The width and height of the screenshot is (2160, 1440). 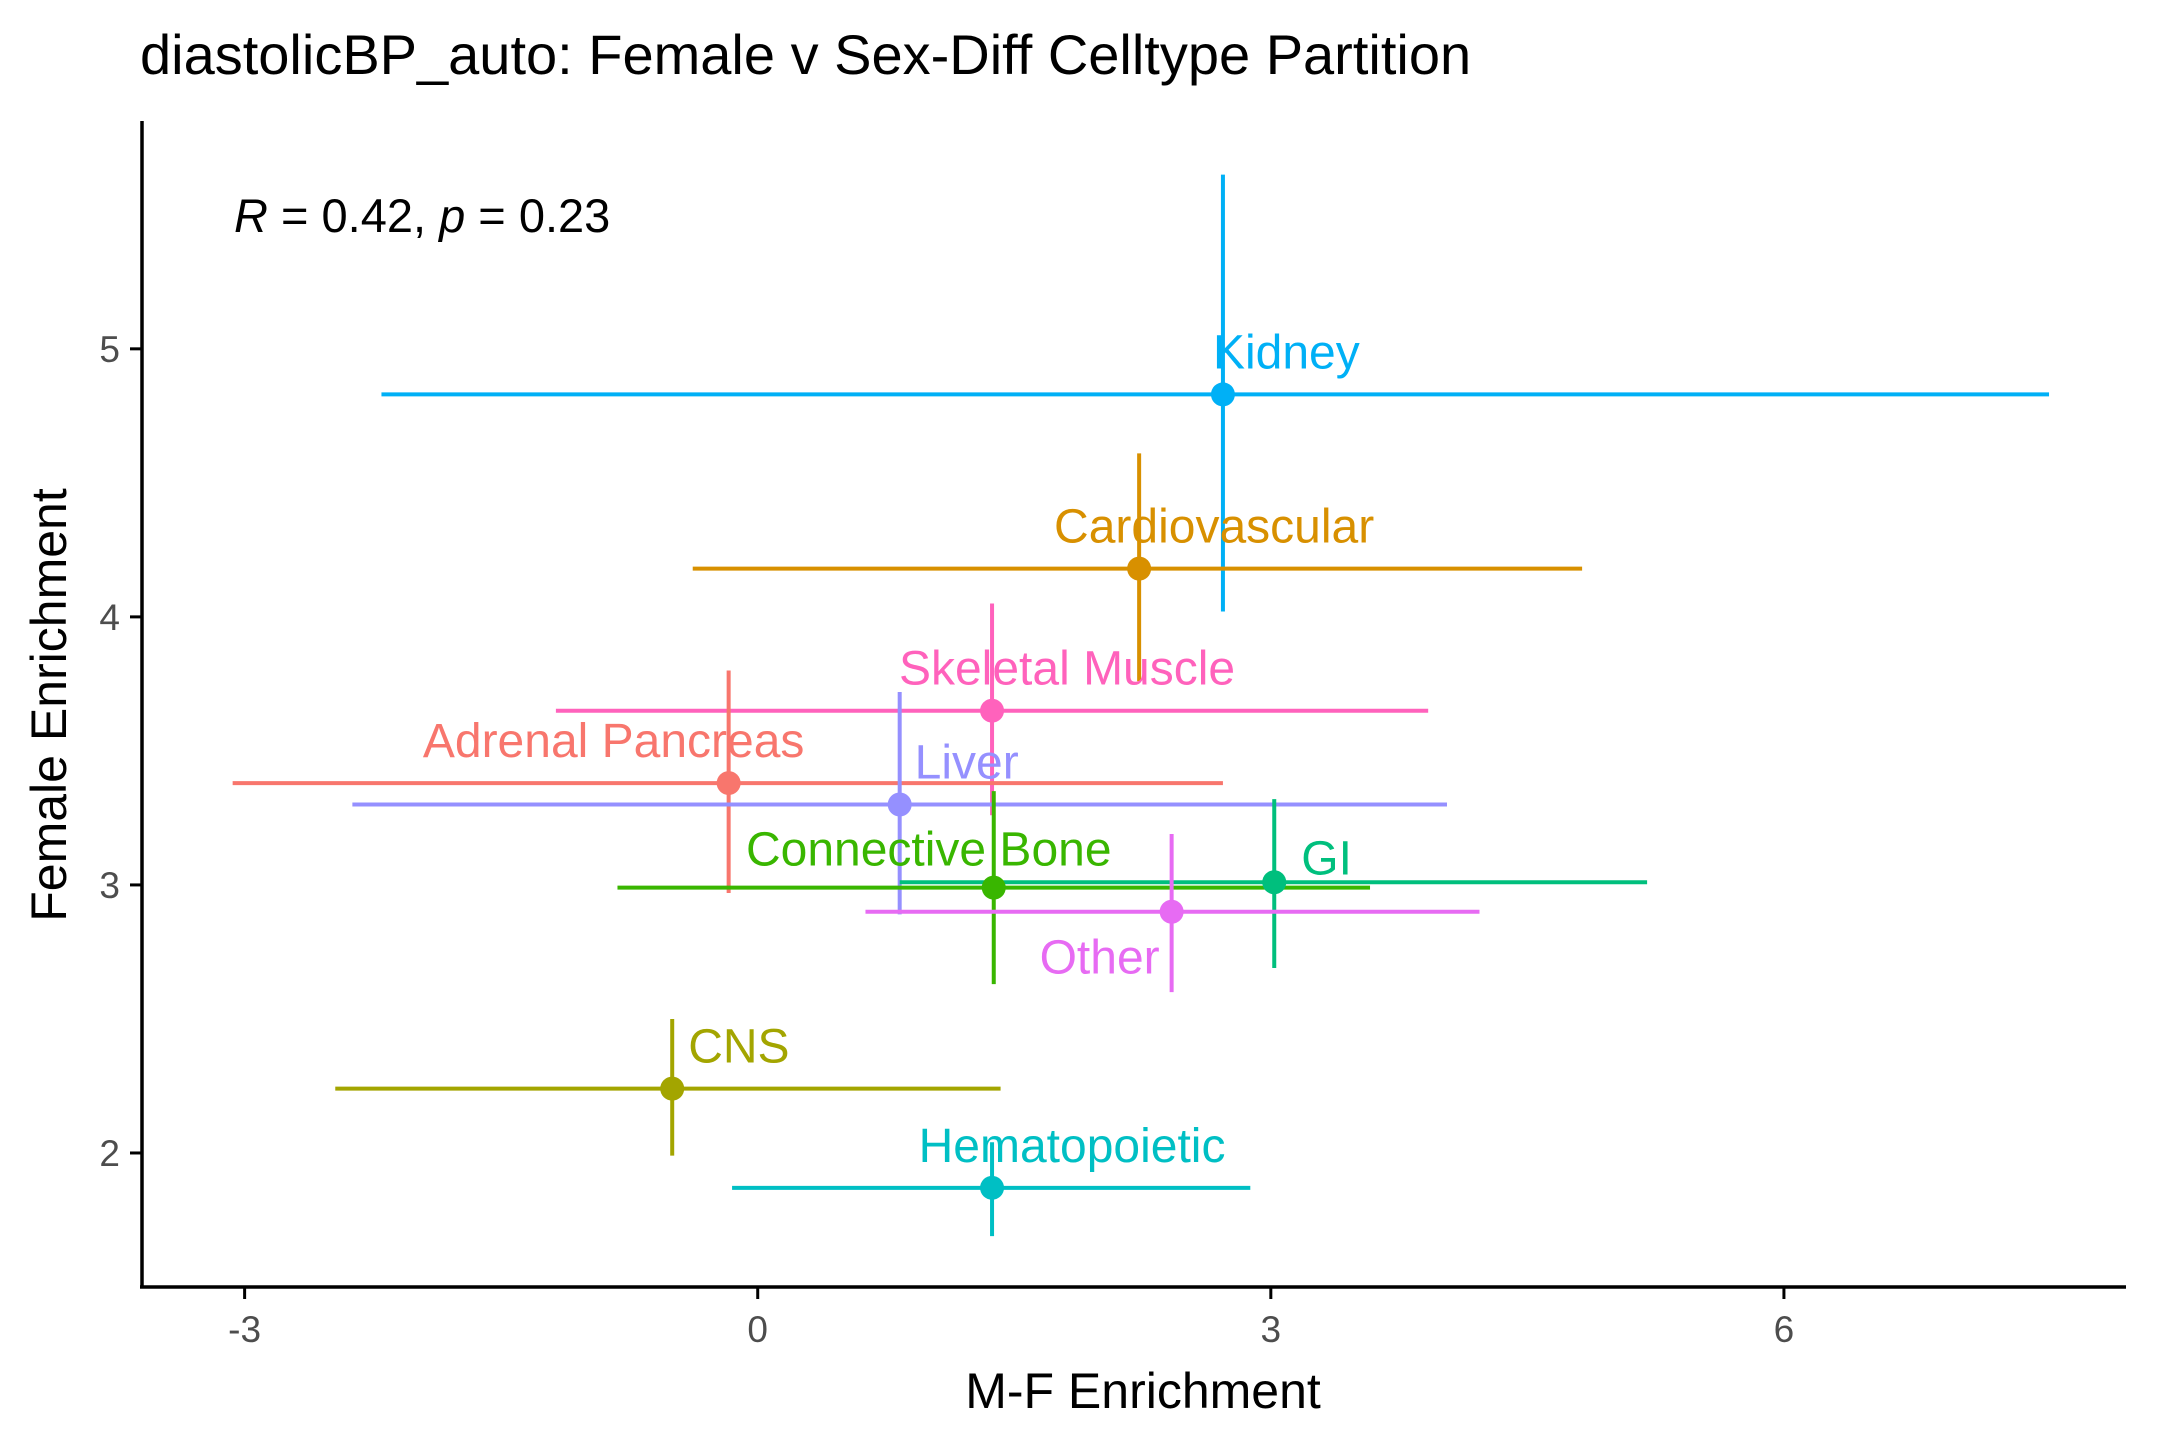 What do you see at coordinates (757, 1329) in the screenshot?
I see `x-tick-label: 0` at bounding box center [757, 1329].